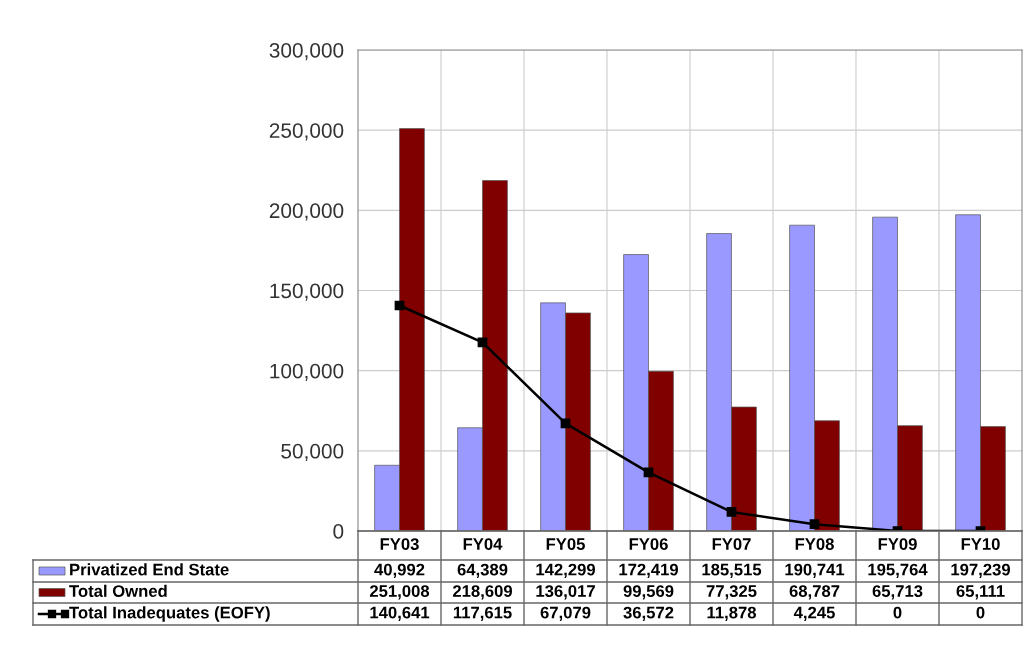 This screenshot has height=670, width=1033. Describe the element at coordinates (814, 592) in the screenshot. I see `data-label: 68,787` at that location.